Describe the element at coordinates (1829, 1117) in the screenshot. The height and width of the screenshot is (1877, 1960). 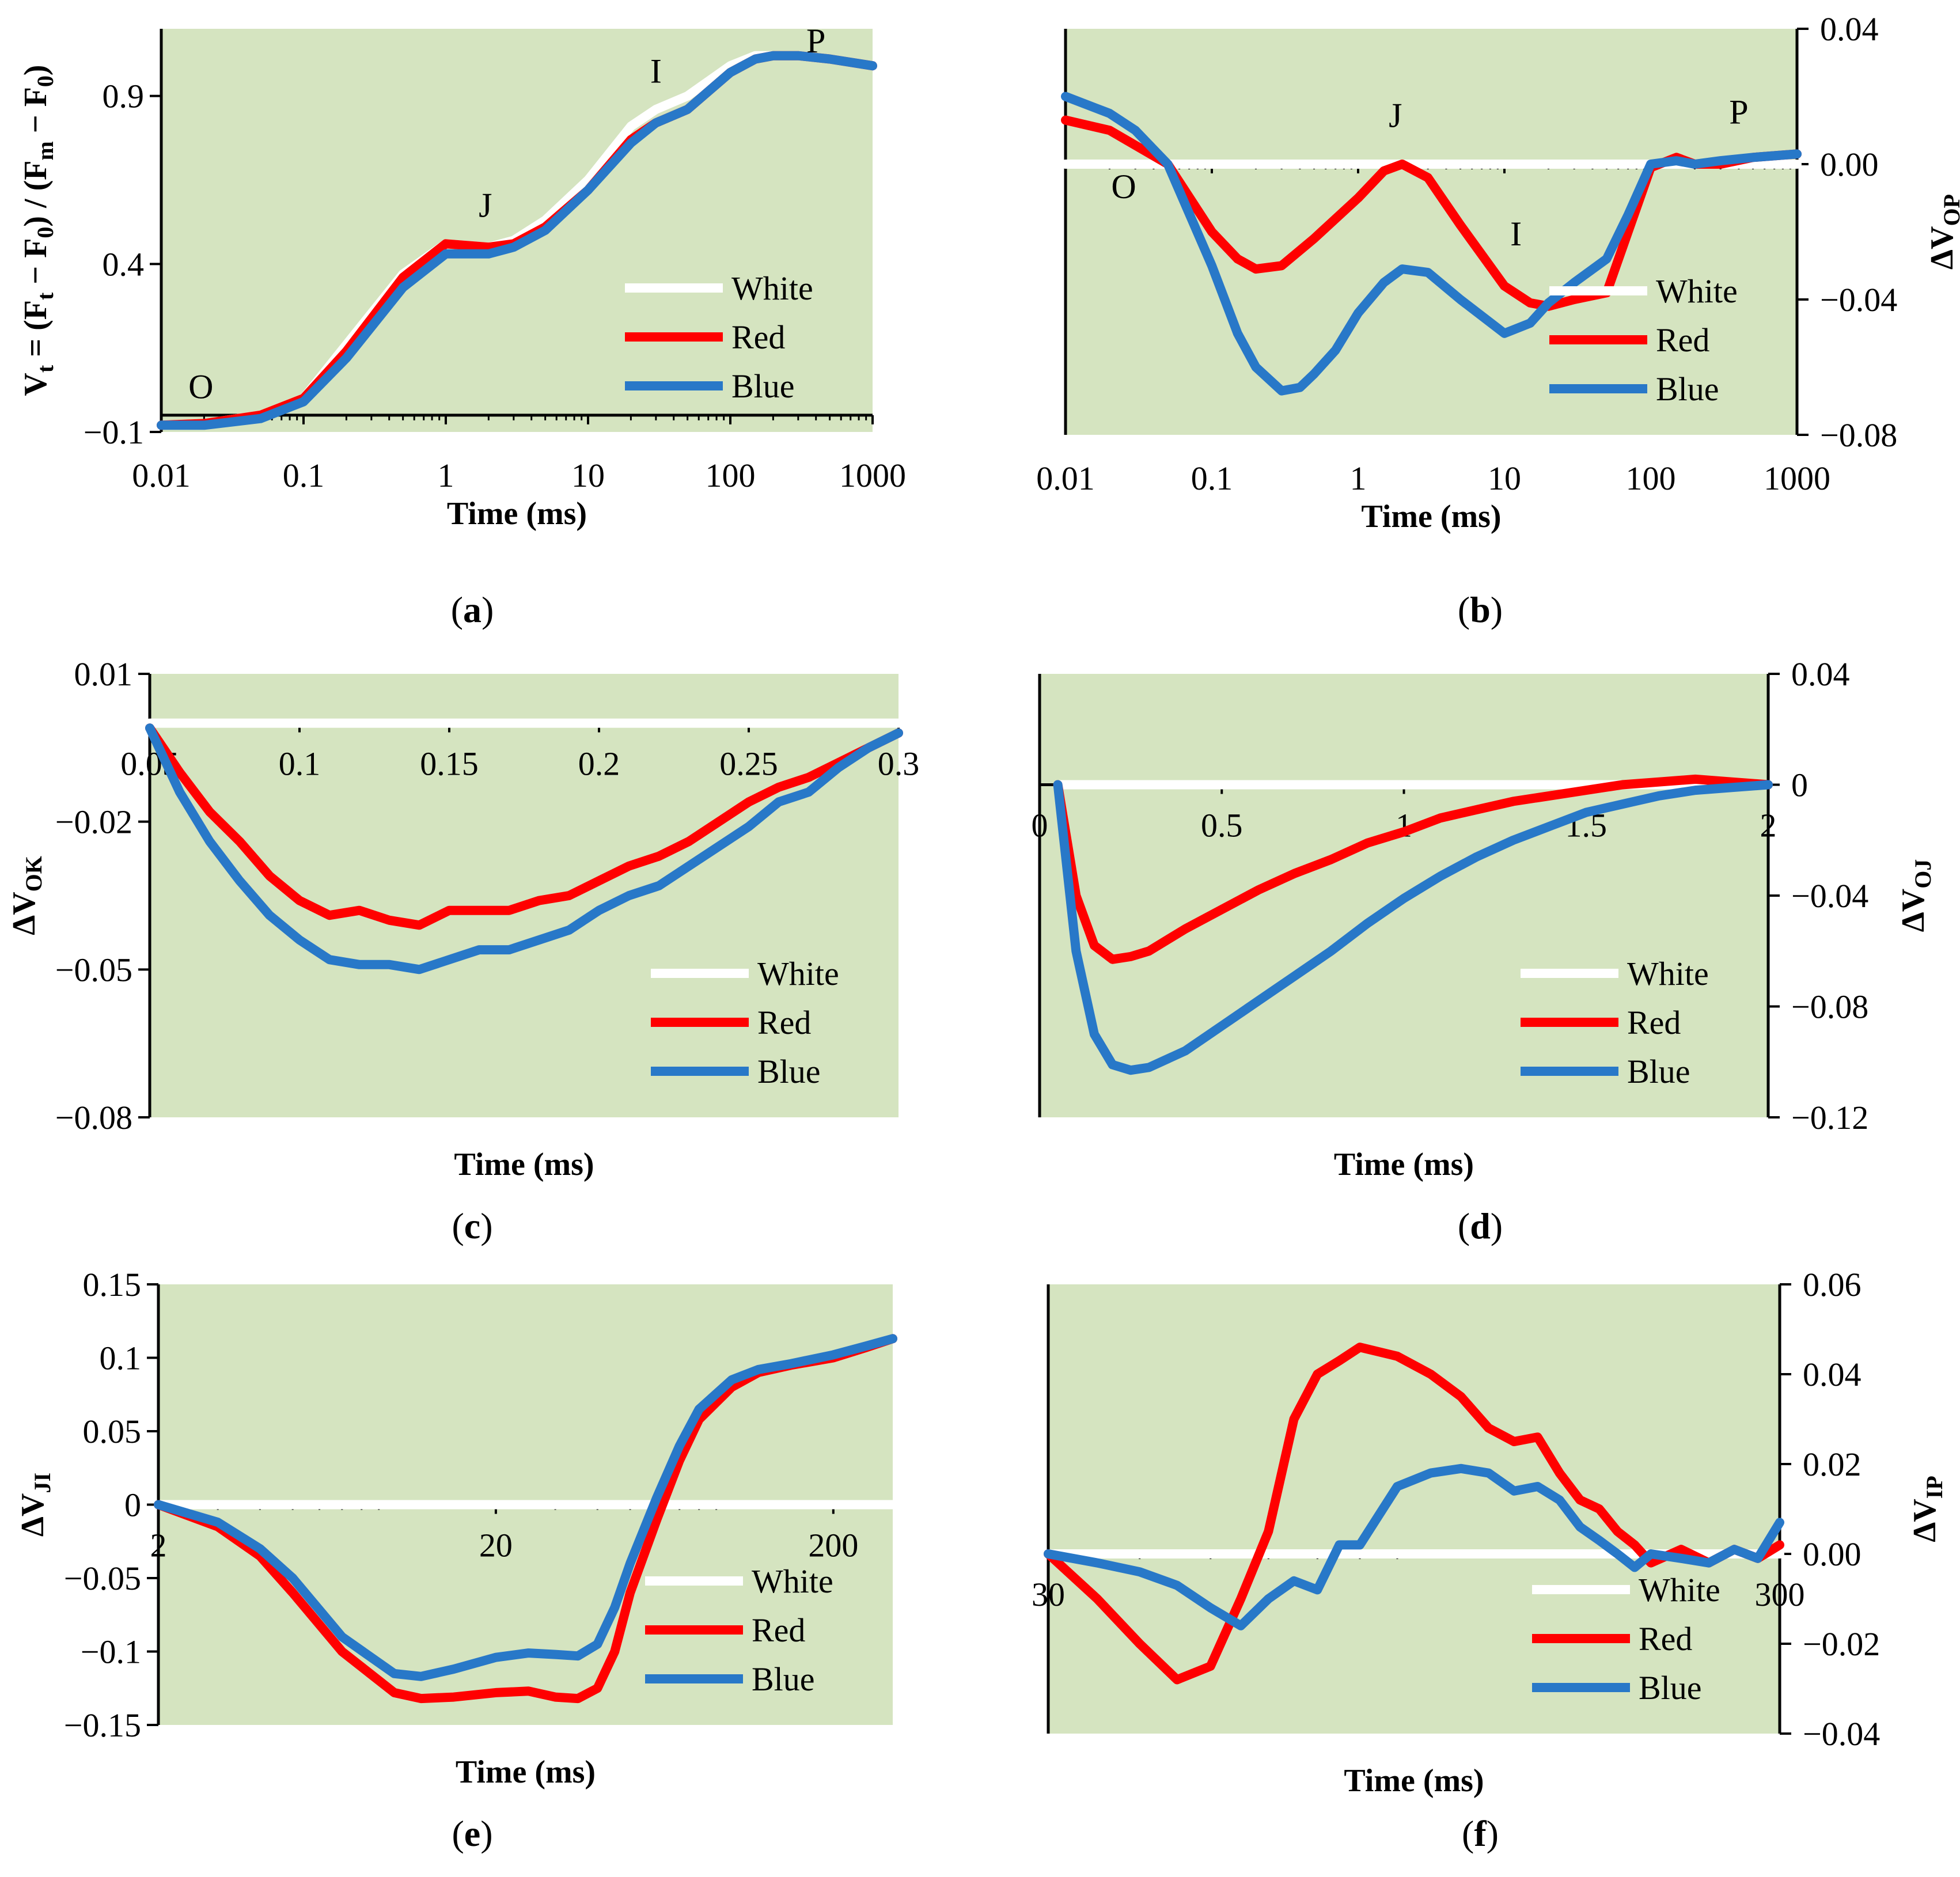
I see `y-tick-label-d-0: −0.12` at that location.